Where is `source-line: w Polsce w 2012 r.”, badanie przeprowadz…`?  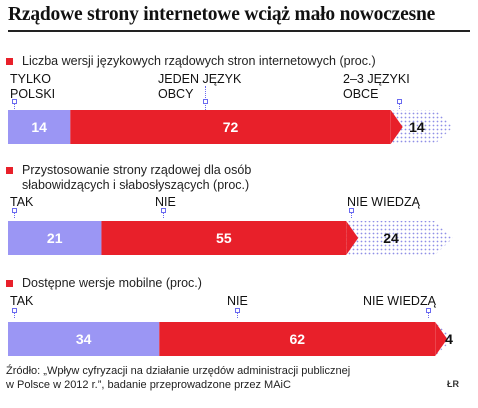
source-line: w Polsce w 2012 r.”, badanie przeprowadz… is located at coordinates (148, 385).